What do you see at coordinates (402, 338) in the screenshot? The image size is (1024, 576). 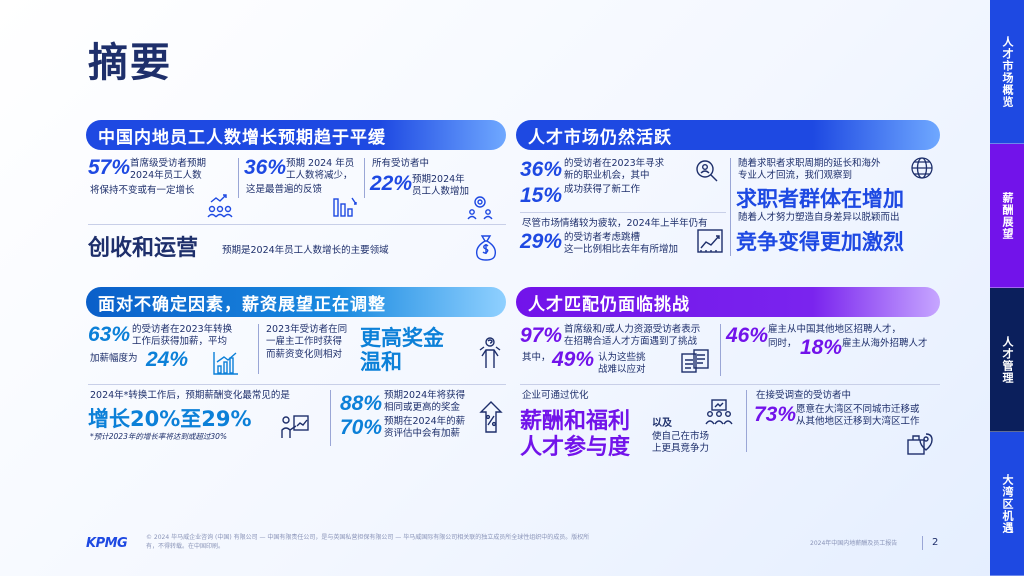 I see `headline-higher-bonus: 更高奖金` at bounding box center [402, 338].